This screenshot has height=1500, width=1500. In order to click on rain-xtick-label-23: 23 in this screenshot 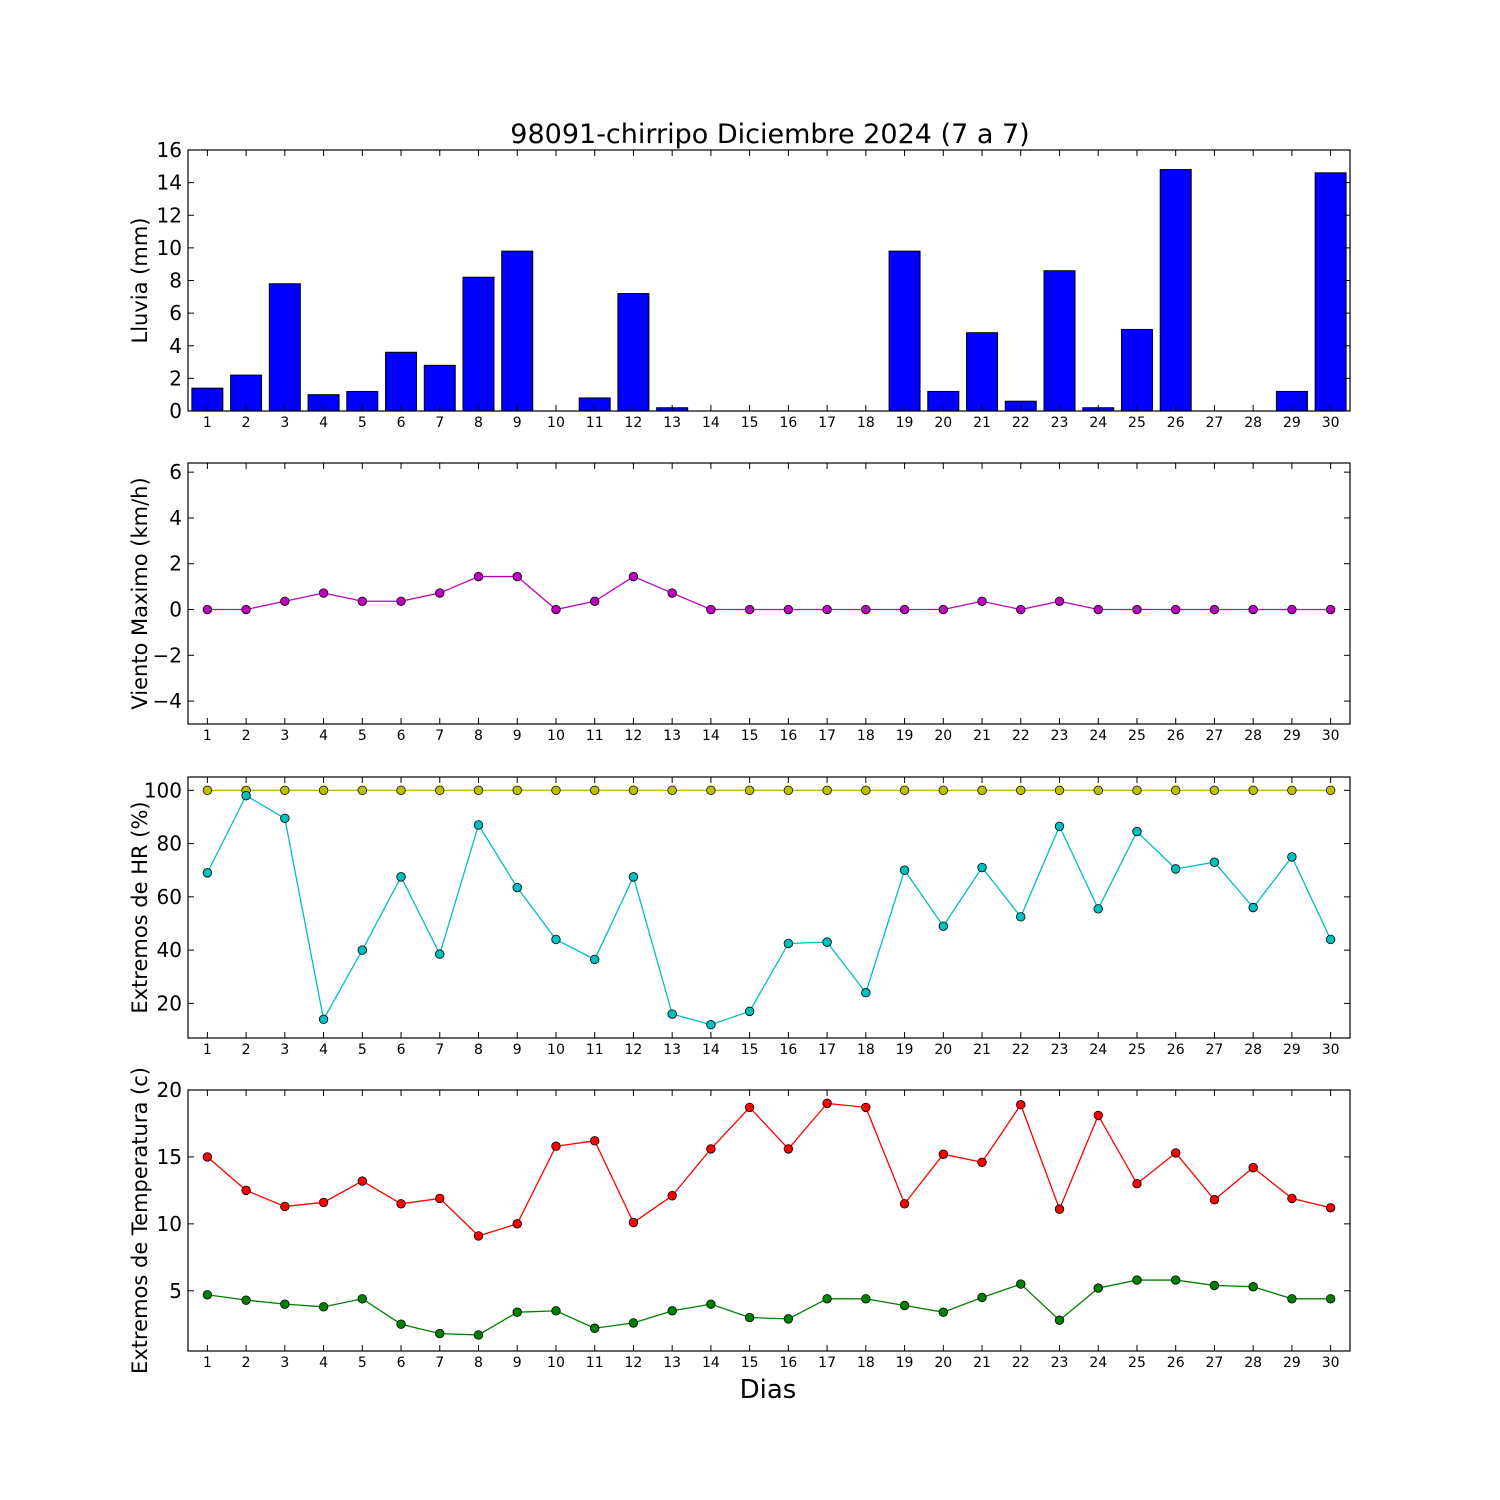, I will do `click(1060, 423)`.